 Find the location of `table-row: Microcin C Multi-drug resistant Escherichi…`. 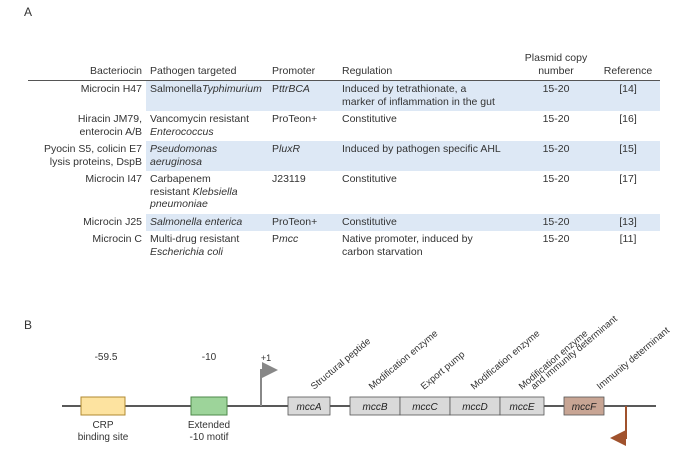

table-row: Microcin C Multi-drug resistant Escherichi… is located at coordinates (344, 246).